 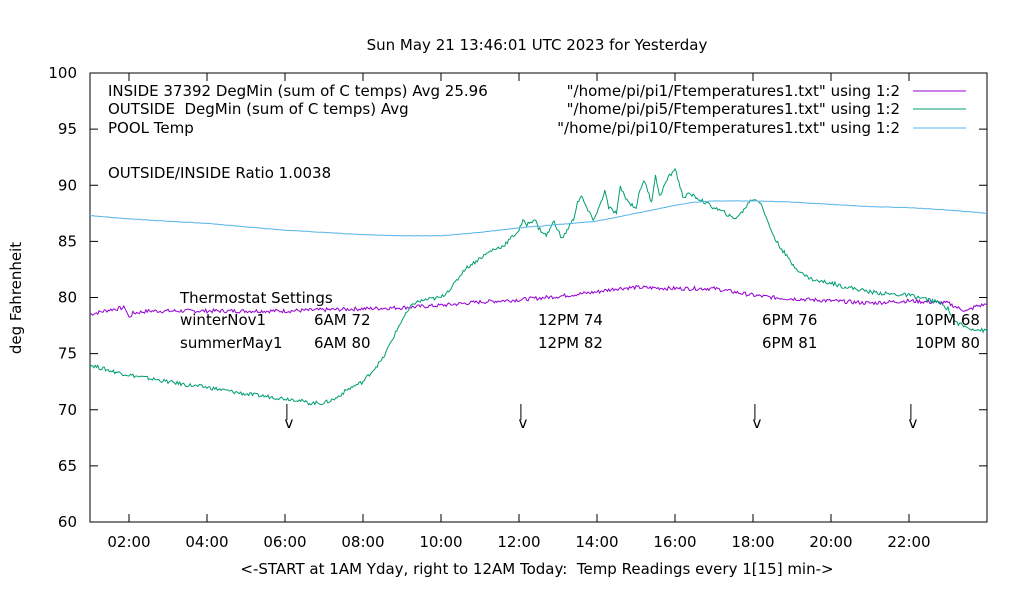 I want to click on y-tick-label: 75, so click(x=67, y=354).